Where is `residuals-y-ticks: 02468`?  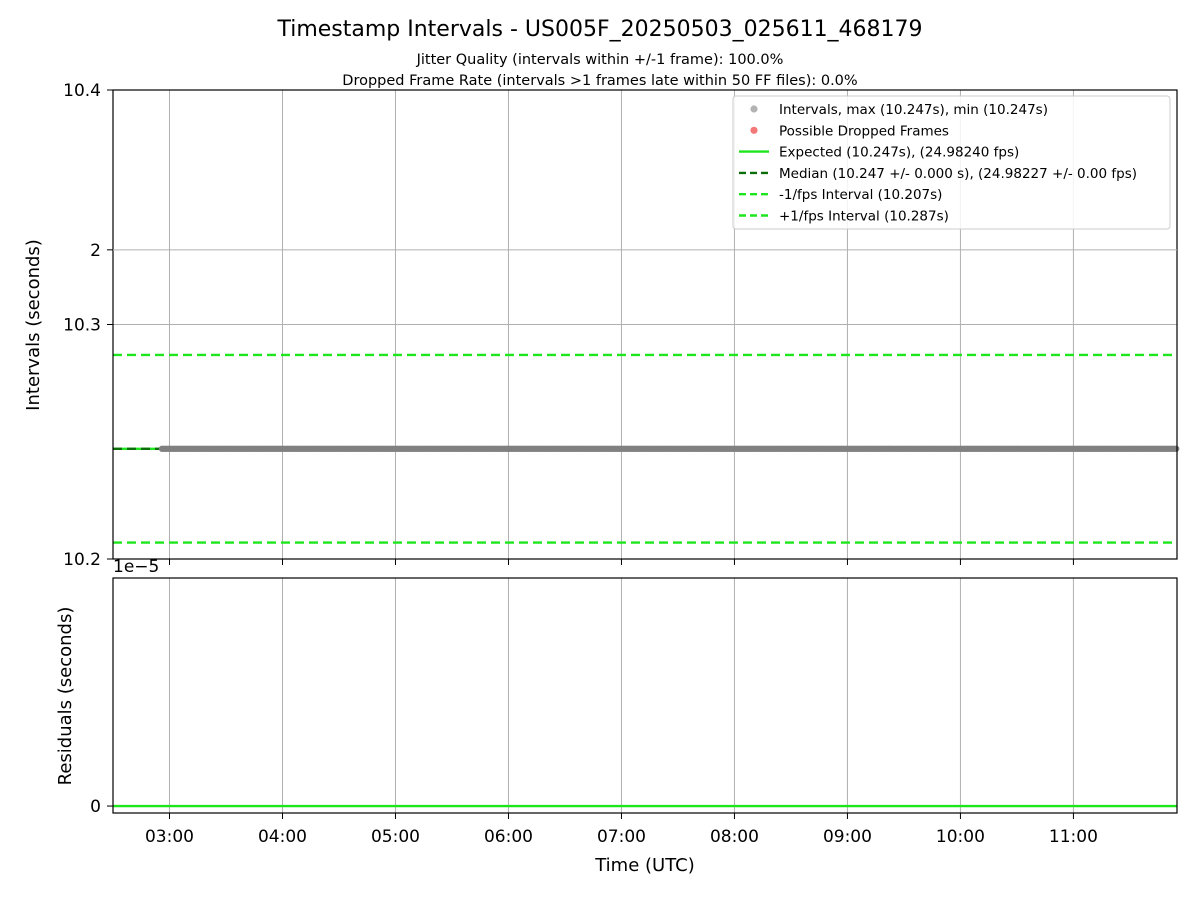
residuals-y-ticks: 02468 is located at coordinates (101, 529).